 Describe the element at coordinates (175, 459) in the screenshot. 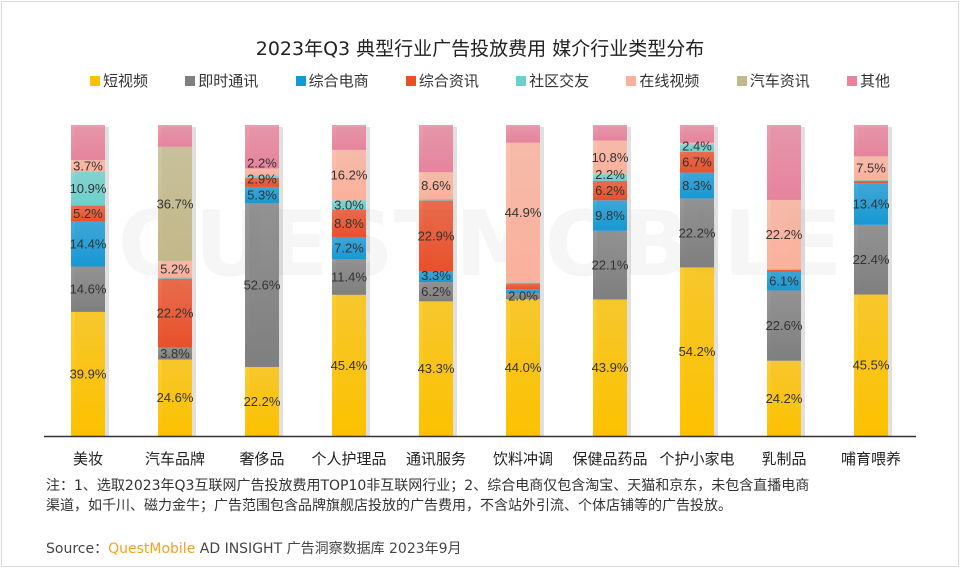

I see `category-label: 汽车品牌` at that location.